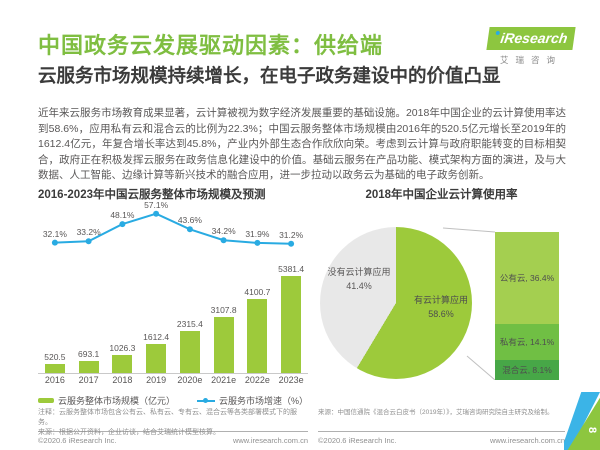  What do you see at coordinates (498, 33) in the screenshot?
I see `logo-i-dot-icon` at bounding box center [498, 33].